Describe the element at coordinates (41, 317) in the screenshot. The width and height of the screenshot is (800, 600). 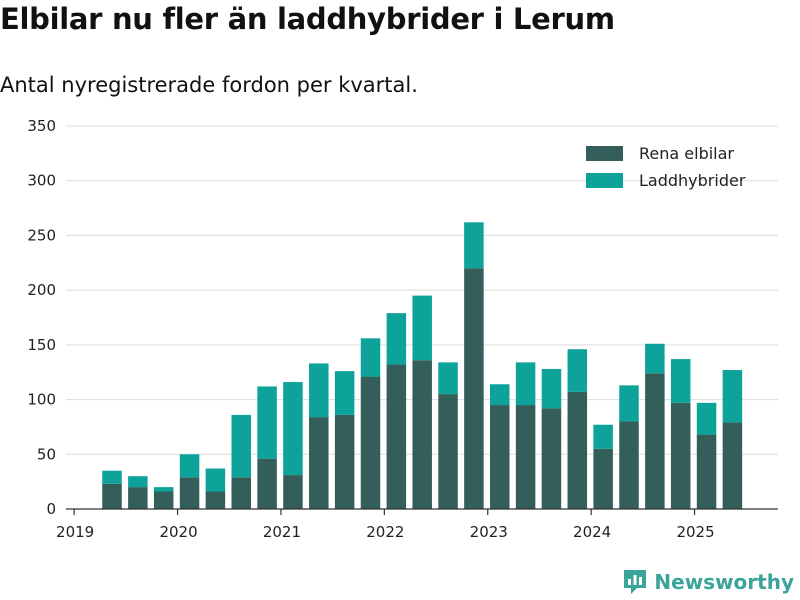
I see `y-axis: 0 50 100 150 200 250 300 350` at that location.